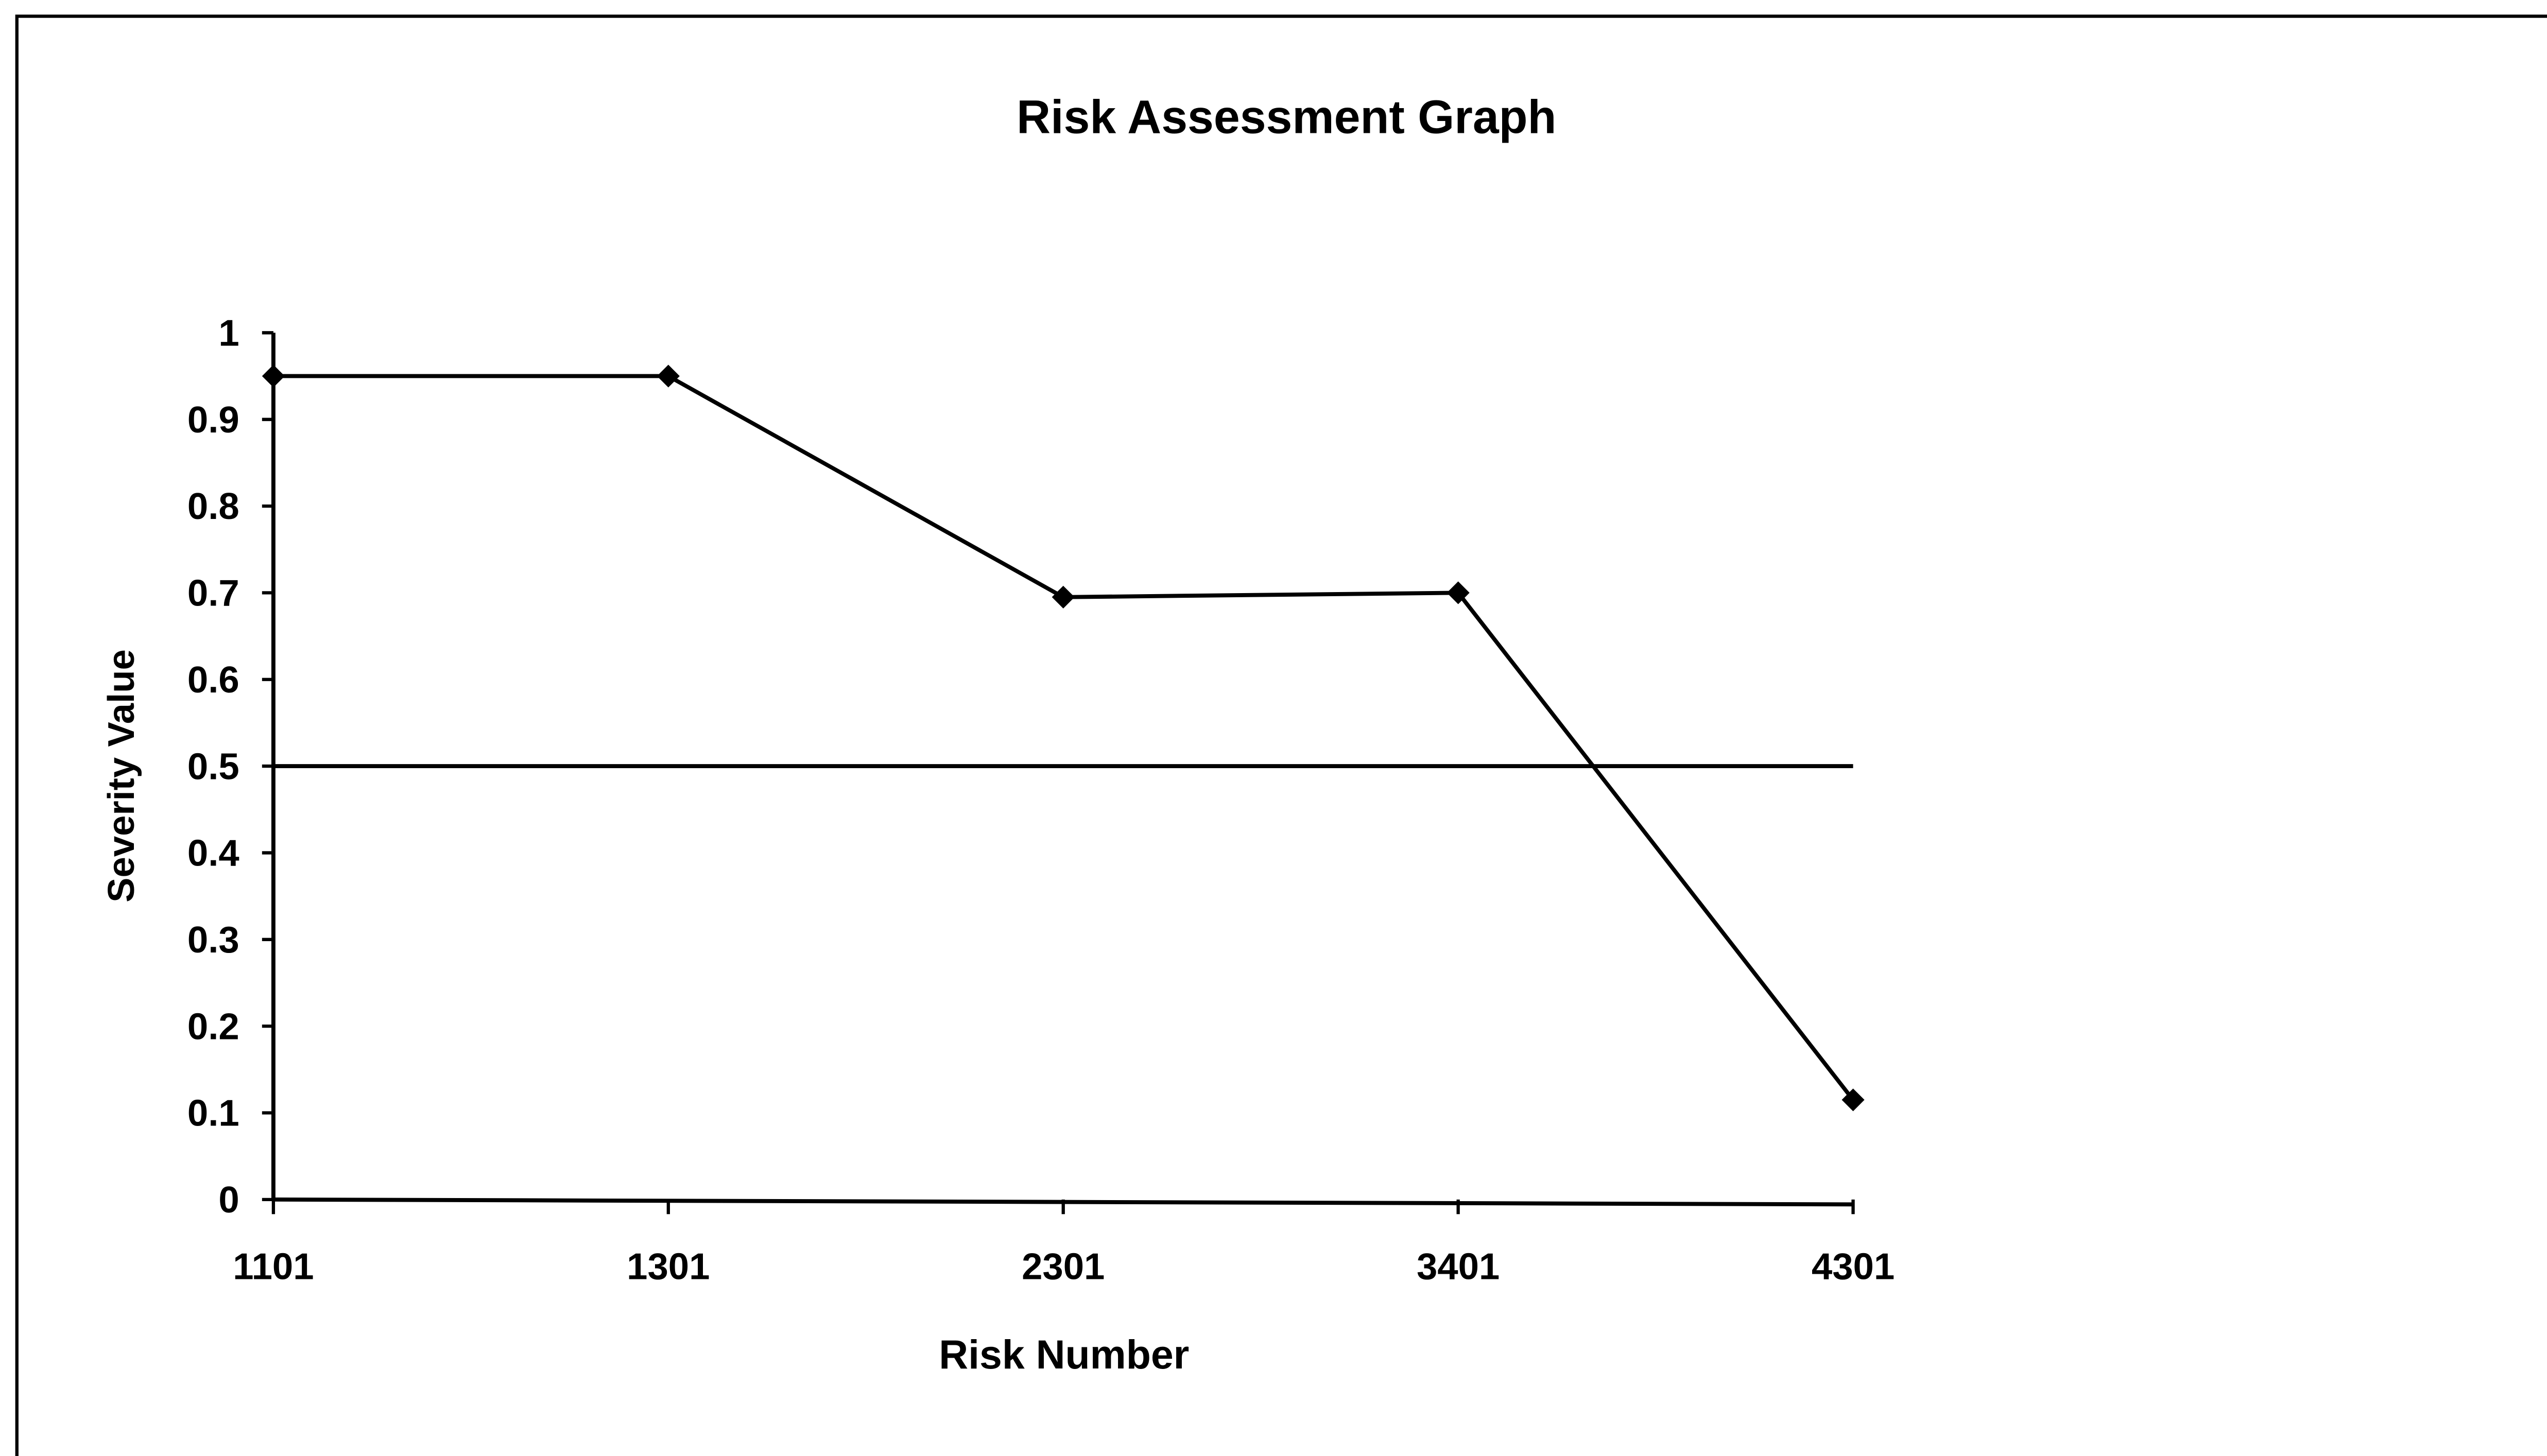 The height and width of the screenshot is (1456, 2547). Describe the element at coordinates (213, 1026) in the screenshot. I see `y-tick-label: 0.2` at that location.